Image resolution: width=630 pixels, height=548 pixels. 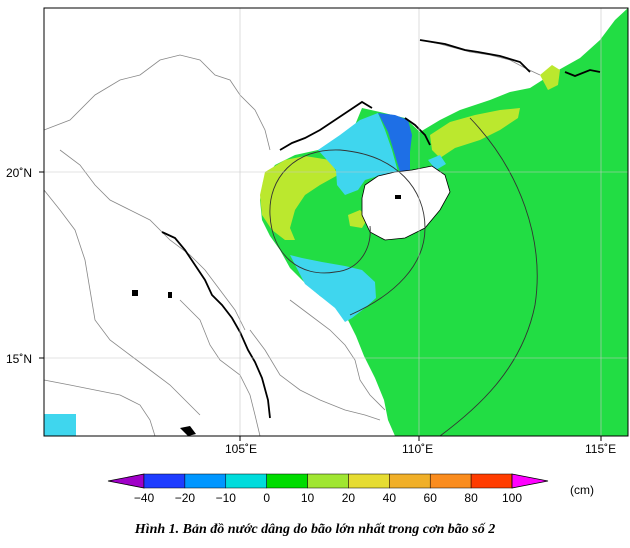 What do you see at coordinates (241, 449) in the screenshot?
I see `lon-tick-105: 105˚E` at bounding box center [241, 449].